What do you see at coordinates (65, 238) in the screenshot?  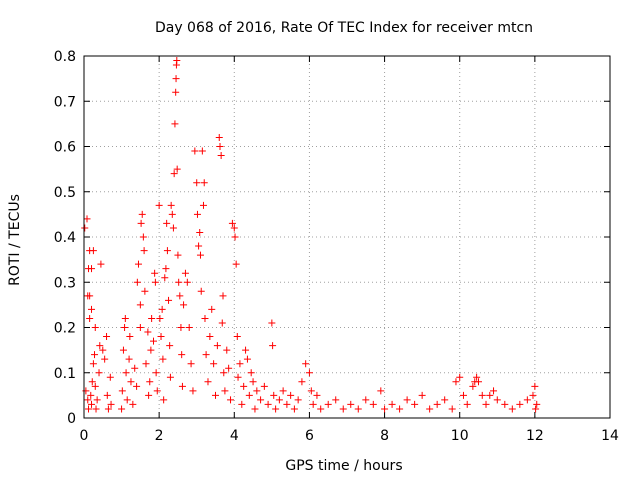 I see `y-tick-label: 0.4` at bounding box center [65, 238].